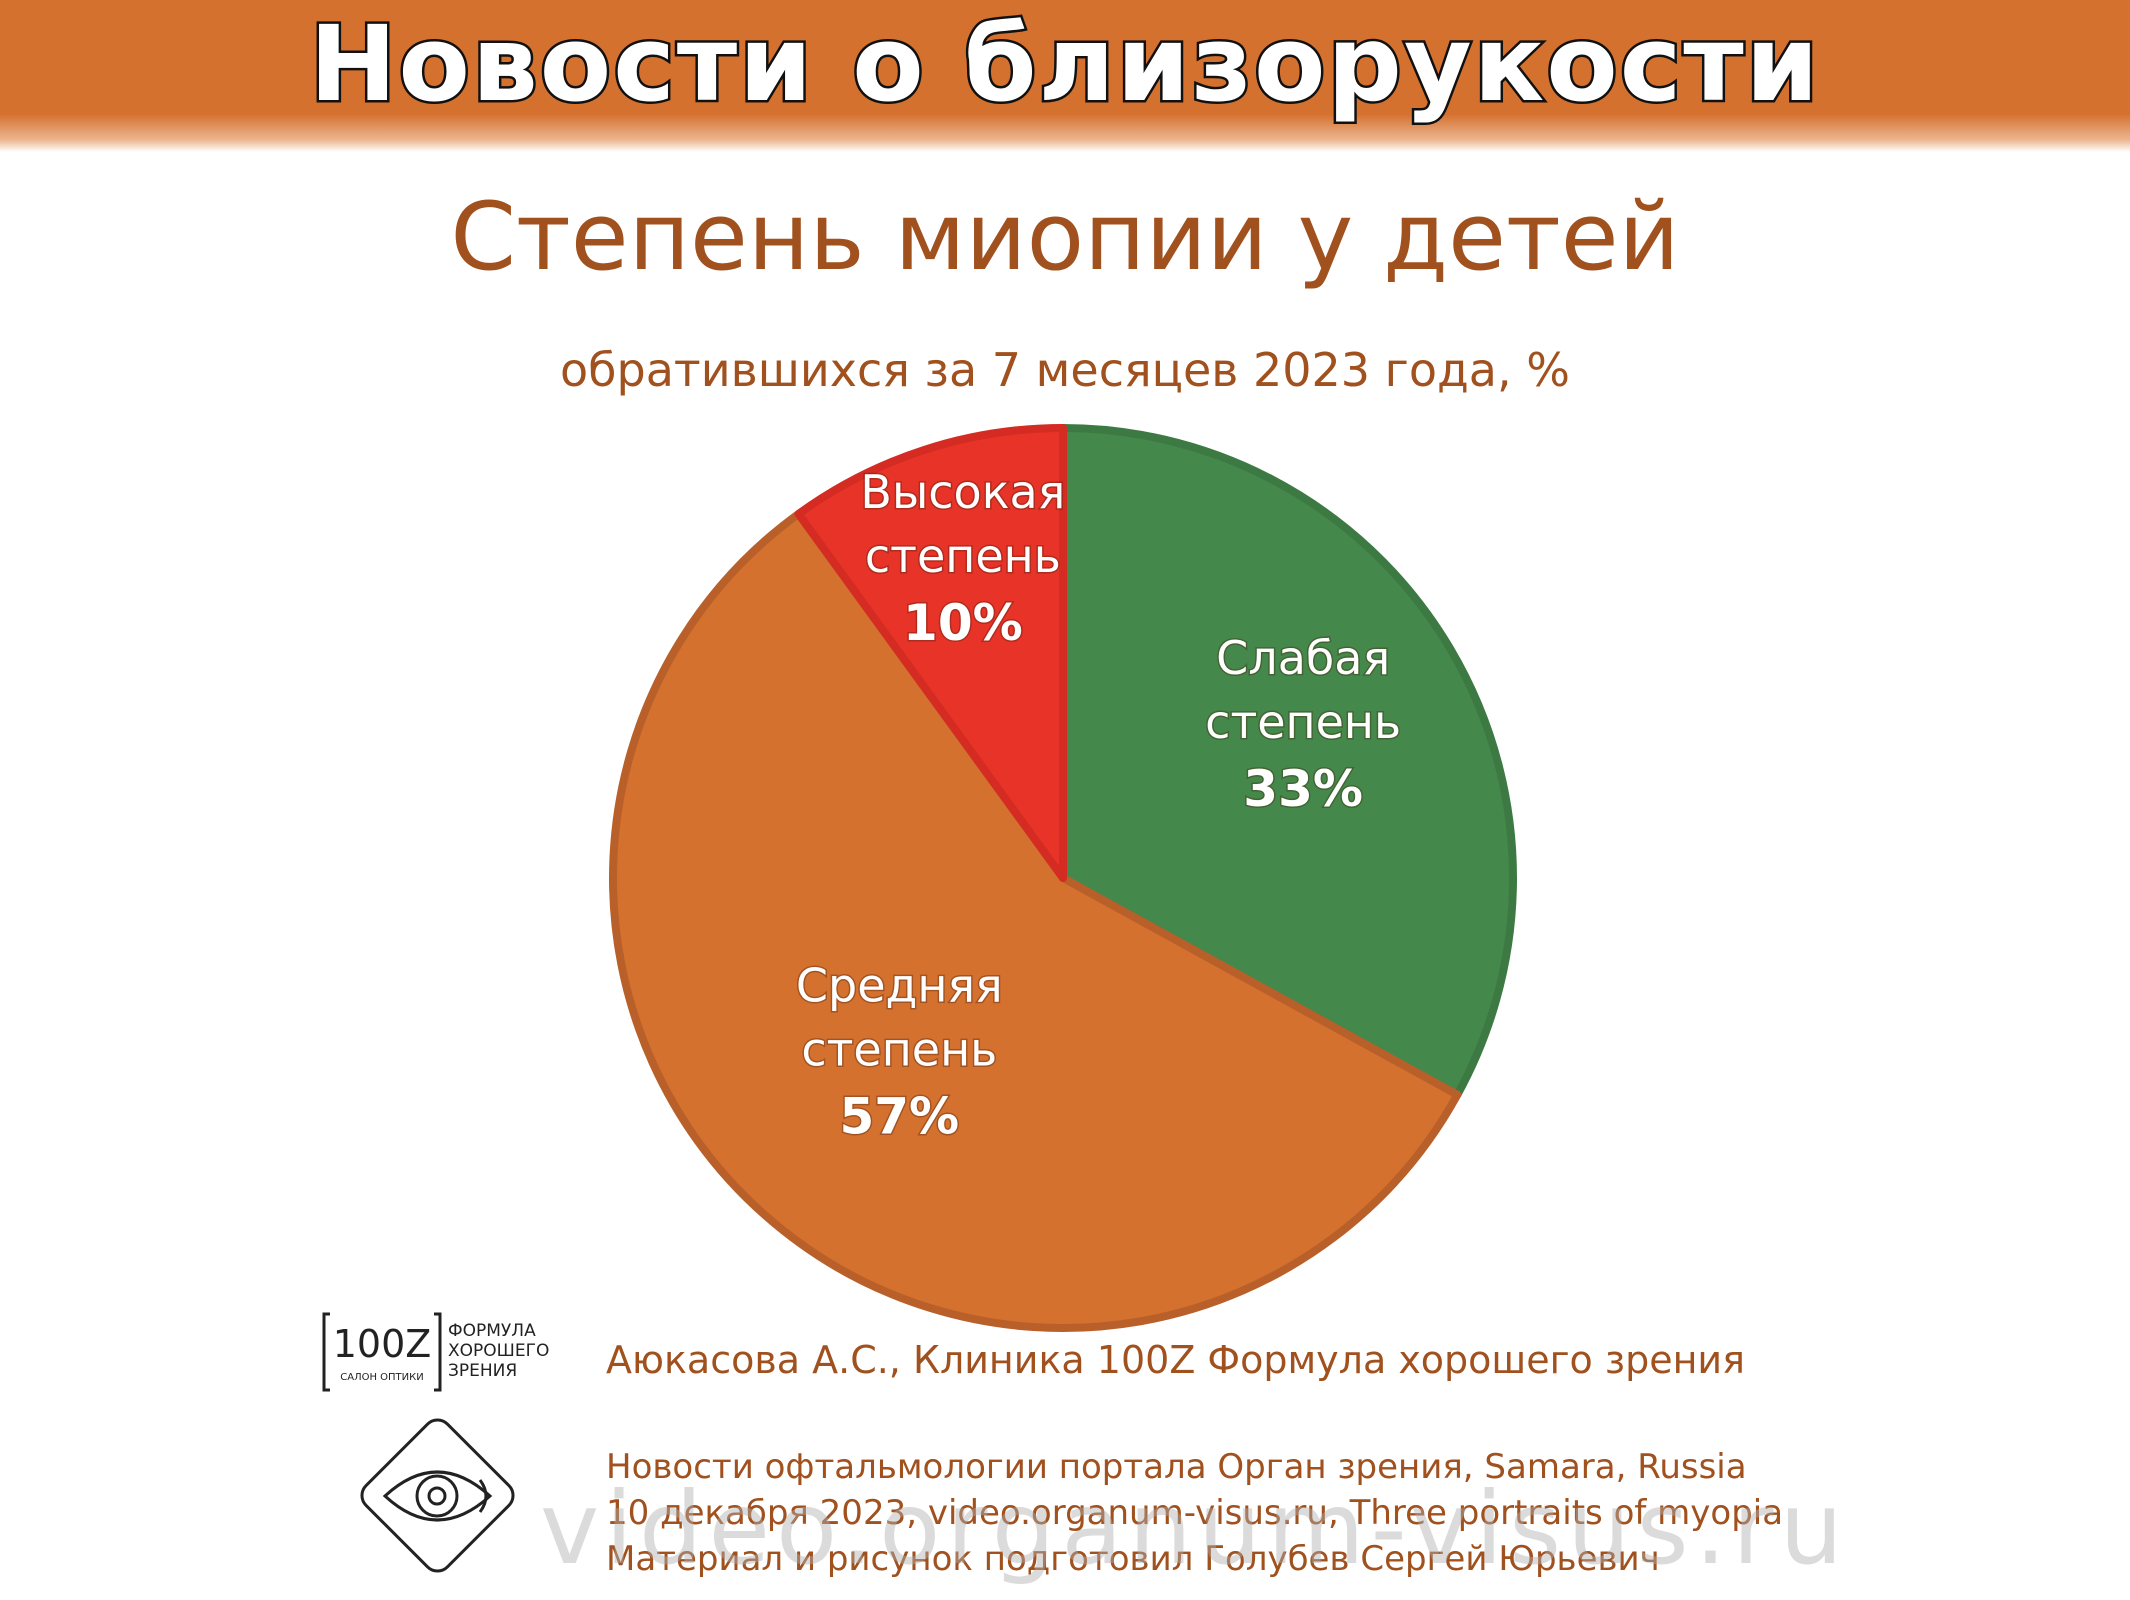  What do you see at coordinates (1065, 370) in the screenshot?
I see `chart-subtitle: обратившихся за 7 месяцев 2023 года, %` at bounding box center [1065, 370].